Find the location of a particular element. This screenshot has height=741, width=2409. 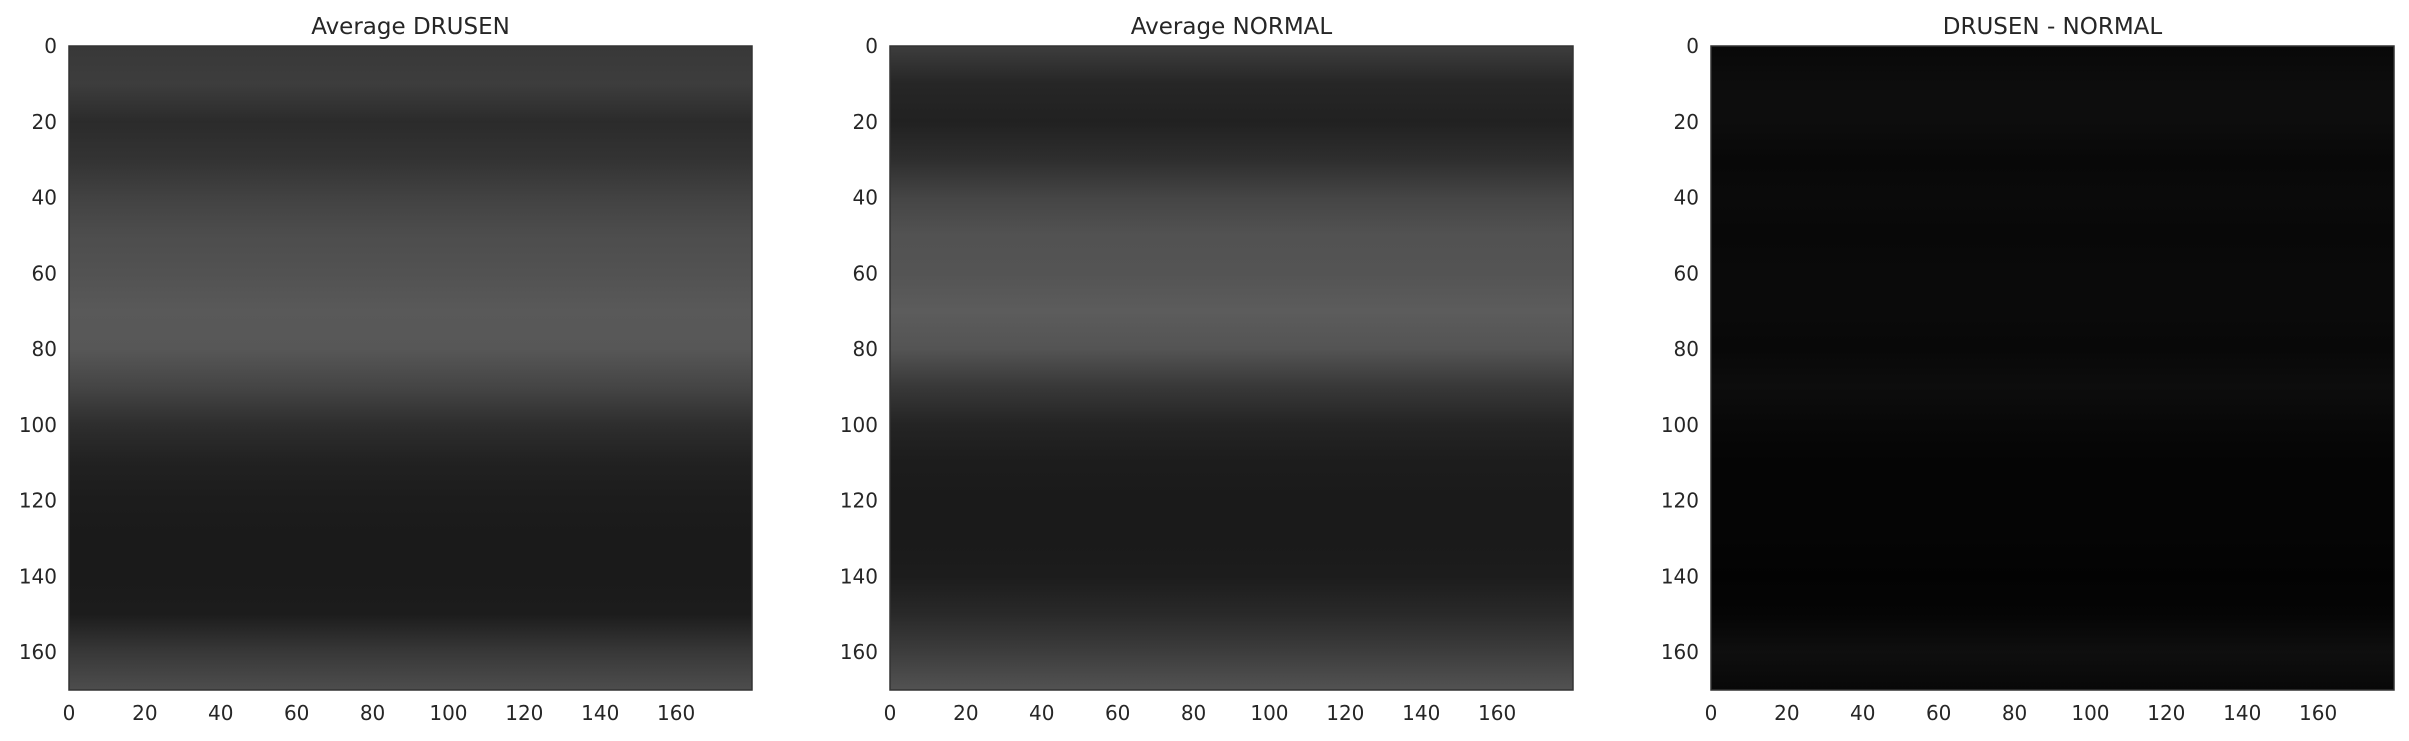

panel-title: DRUSEN - NORMAL is located at coordinates (2053, 27).